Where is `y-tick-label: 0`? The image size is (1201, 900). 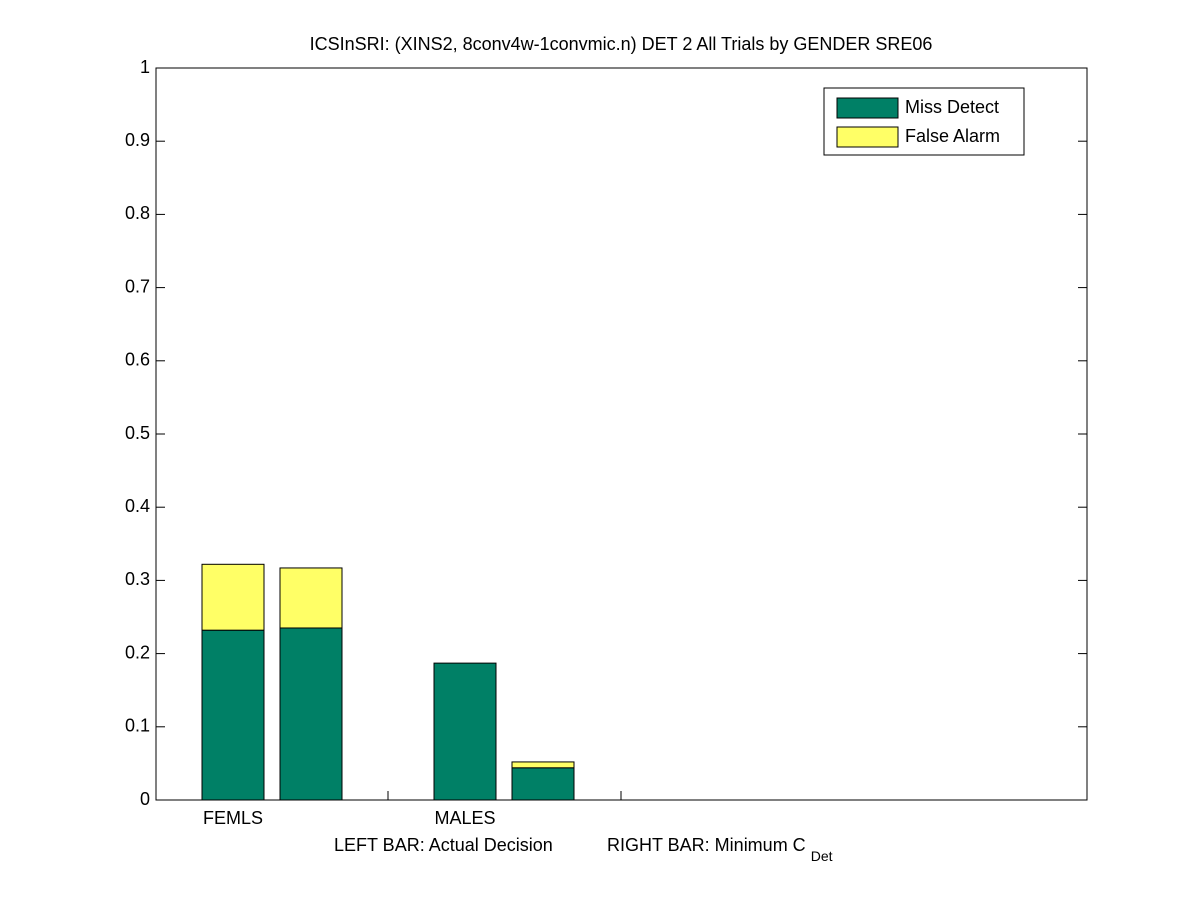 y-tick-label: 0 is located at coordinates (145, 799).